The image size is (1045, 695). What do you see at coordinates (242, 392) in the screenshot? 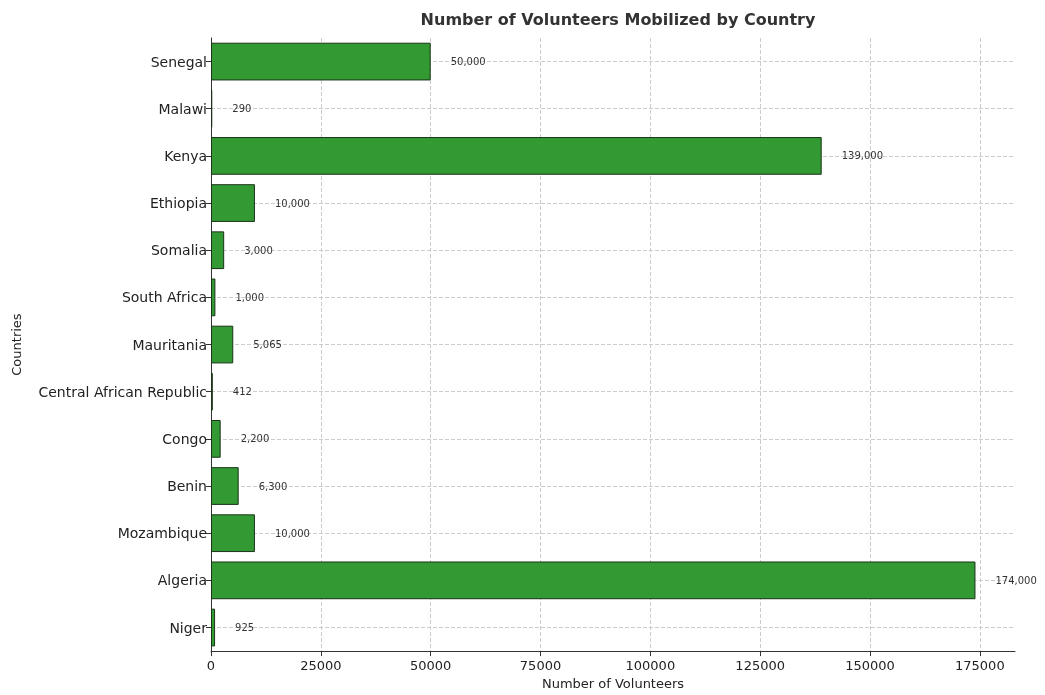
I see `data-label: 412` at bounding box center [242, 392].